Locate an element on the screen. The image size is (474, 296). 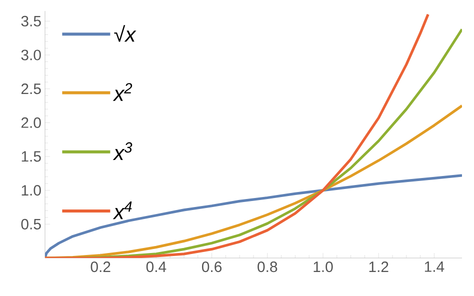
y-tick-label: 2.5 is located at coordinates (31, 89).